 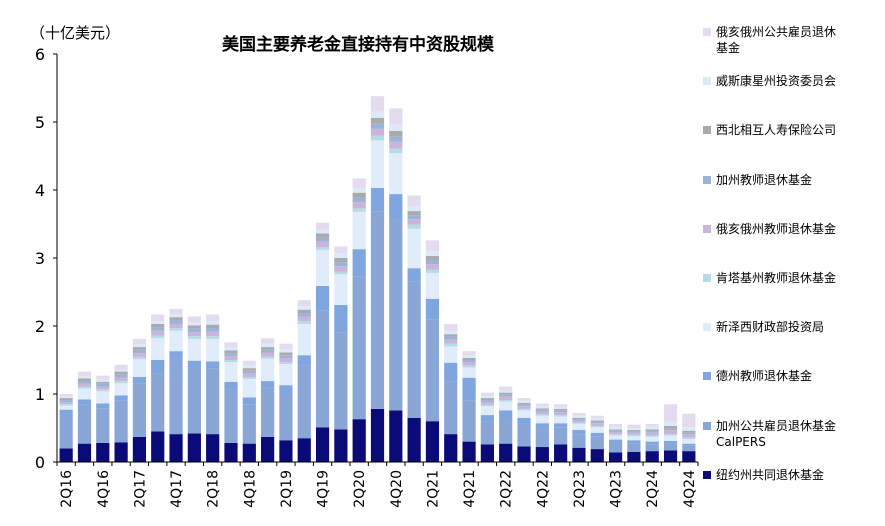 What do you see at coordinates (121, 367) in the screenshot?
I see `bar-segment-1Q17-s9` at bounding box center [121, 367].